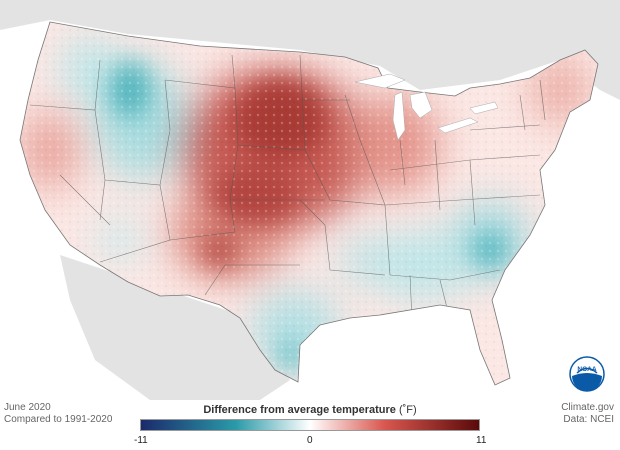 This screenshot has height=450, width=620. What do you see at coordinates (310, 425) in the screenshot?
I see `legend-color-bar` at bounding box center [310, 425].